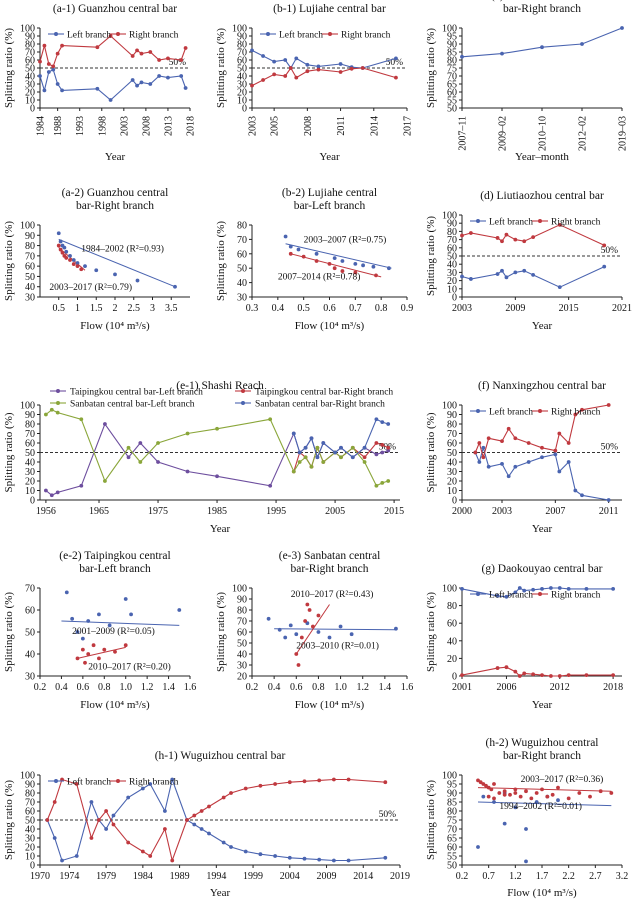  I want to click on panel-title: (a-2) Guanzhou central, so click(115, 193).